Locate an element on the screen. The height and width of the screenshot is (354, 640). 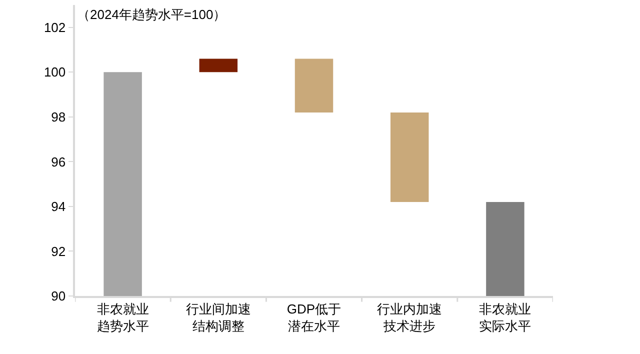
x-tick-label: 非农就业实际水平 is located at coordinates (505, 318).